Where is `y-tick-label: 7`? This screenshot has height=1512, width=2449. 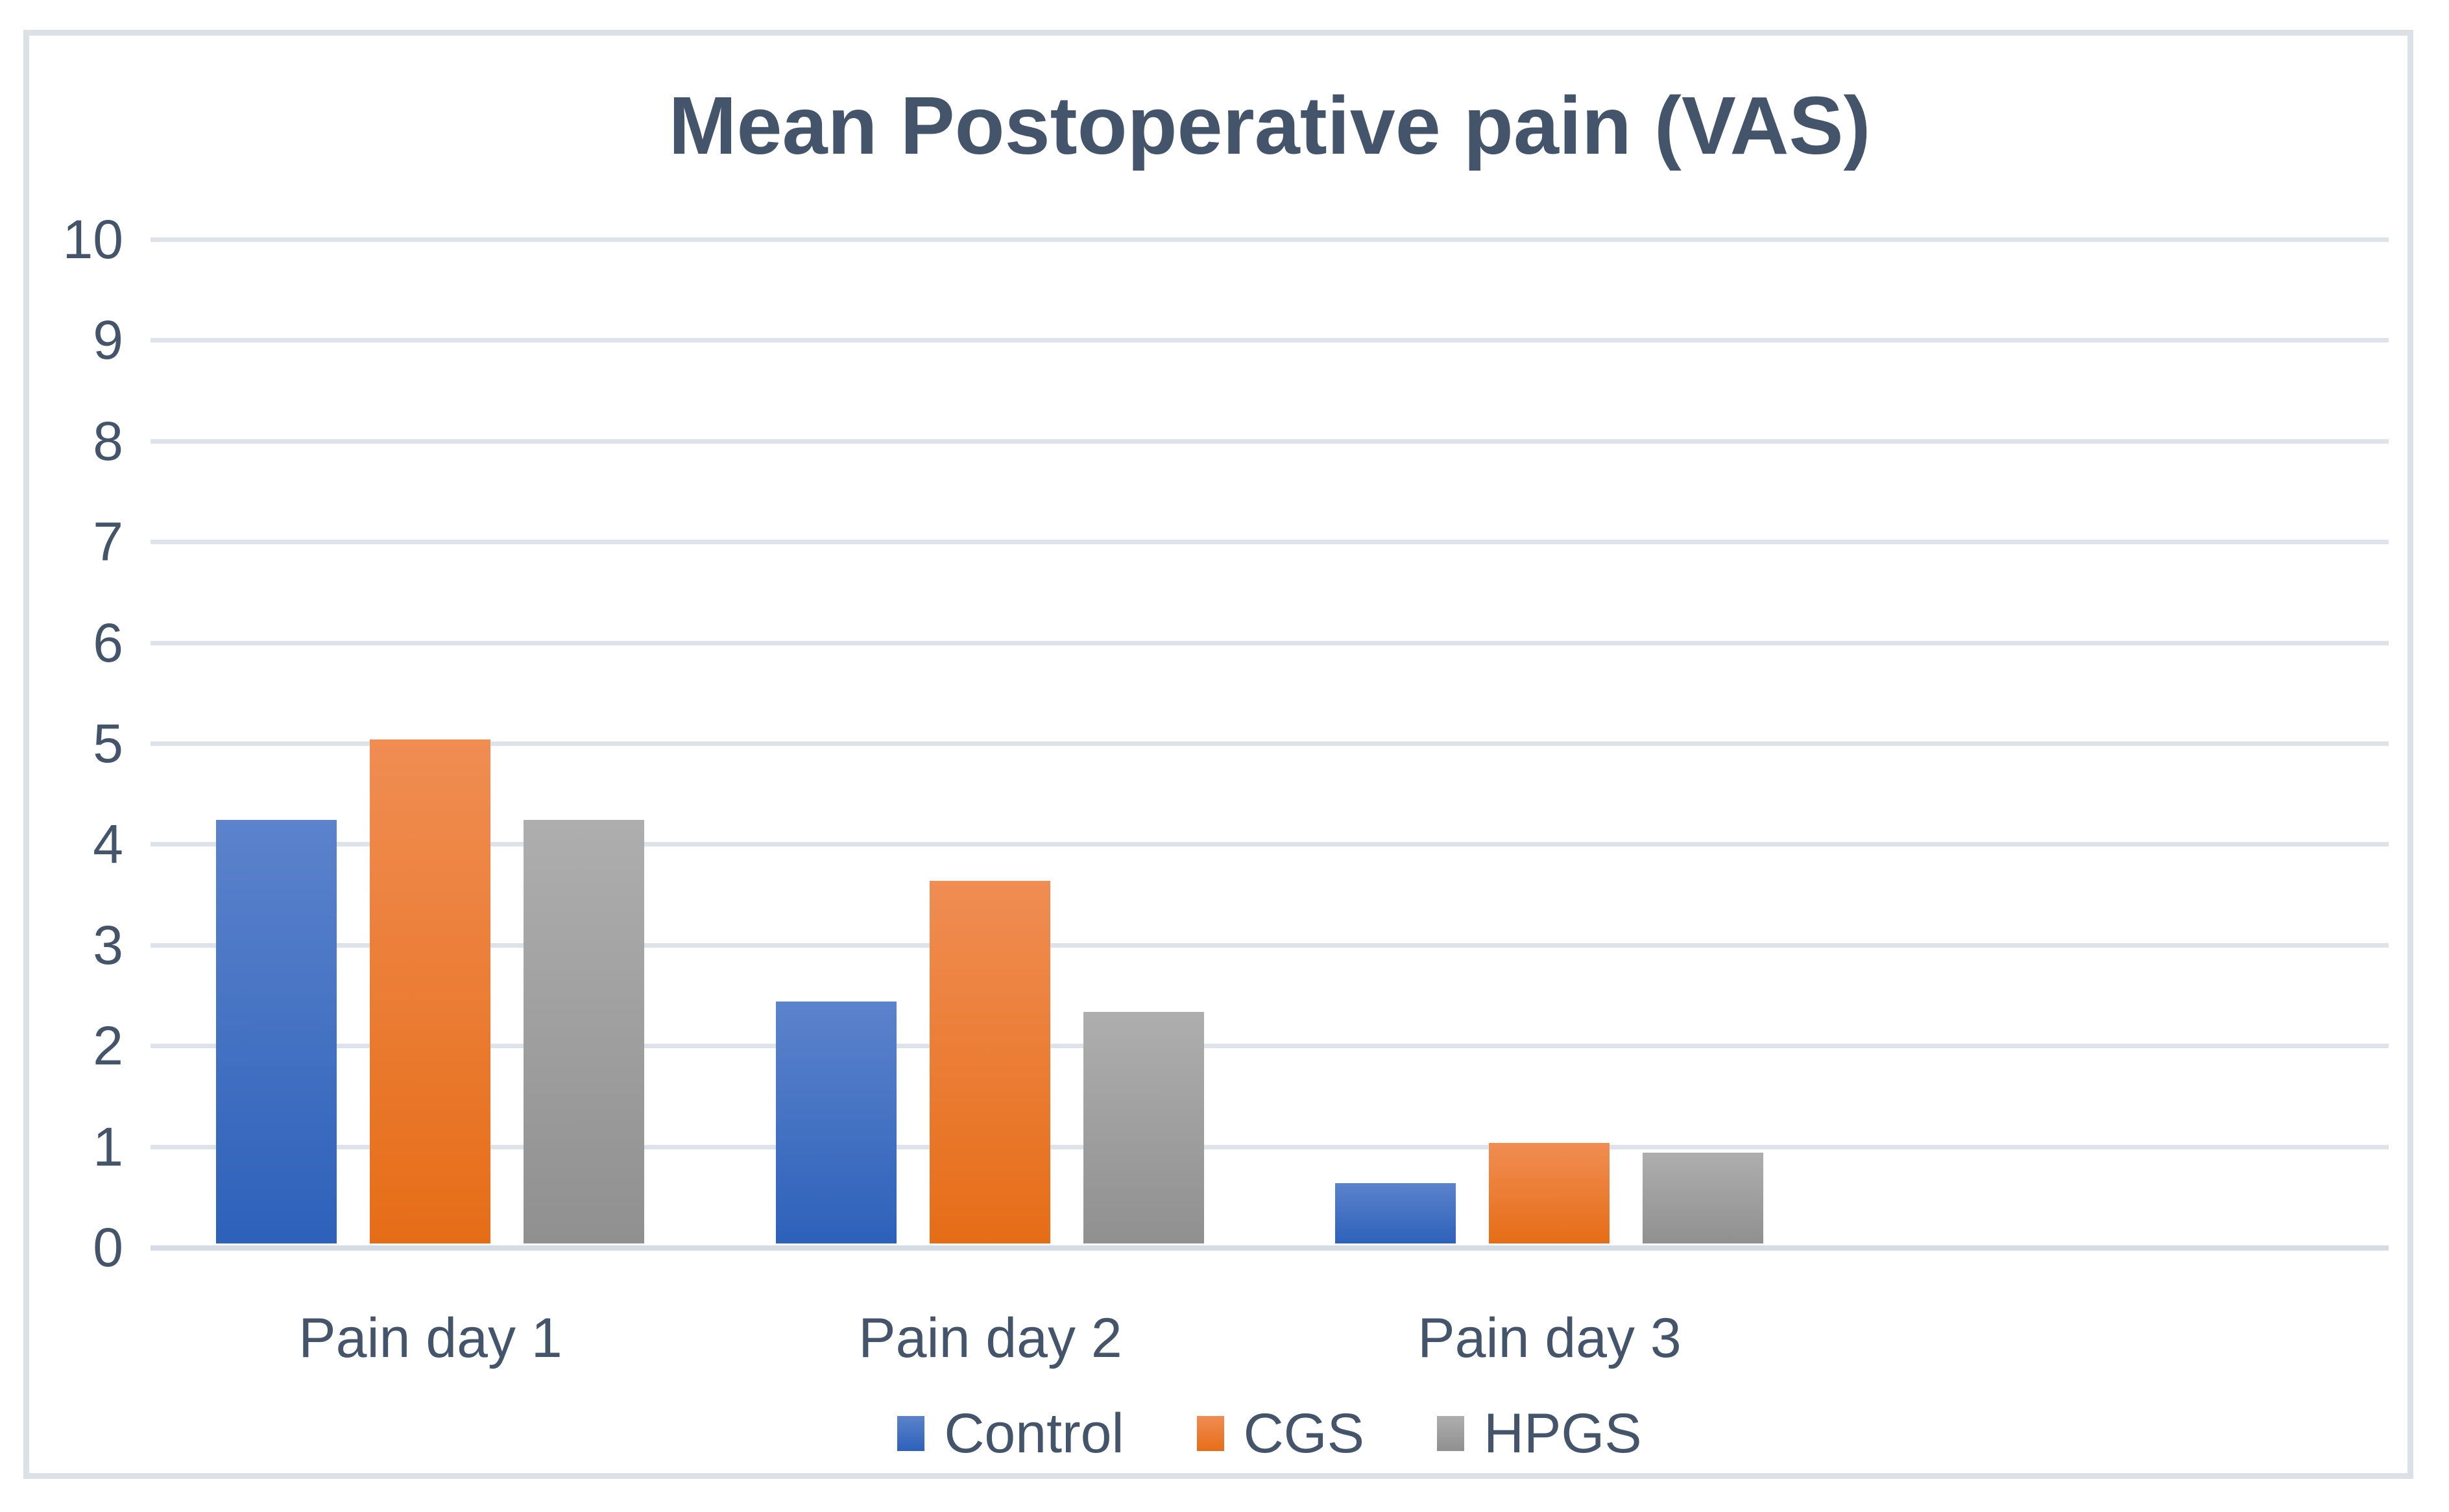 y-tick-label: 7 is located at coordinates (108, 541).